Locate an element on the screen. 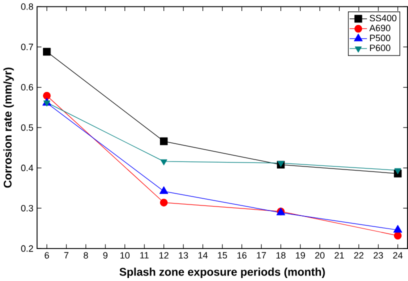 The width and height of the screenshot is (408, 281). x-tick-label: 6 is located at coordinates (46, 255).